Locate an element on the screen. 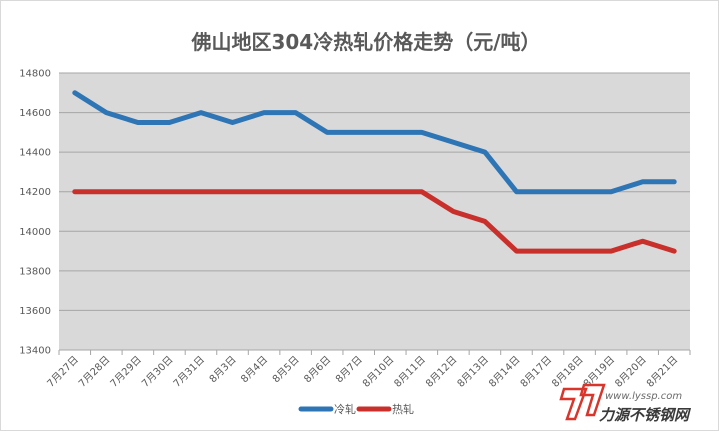  legend-label-hot-rolled: 热轧 is located at coordinates (403, 409).